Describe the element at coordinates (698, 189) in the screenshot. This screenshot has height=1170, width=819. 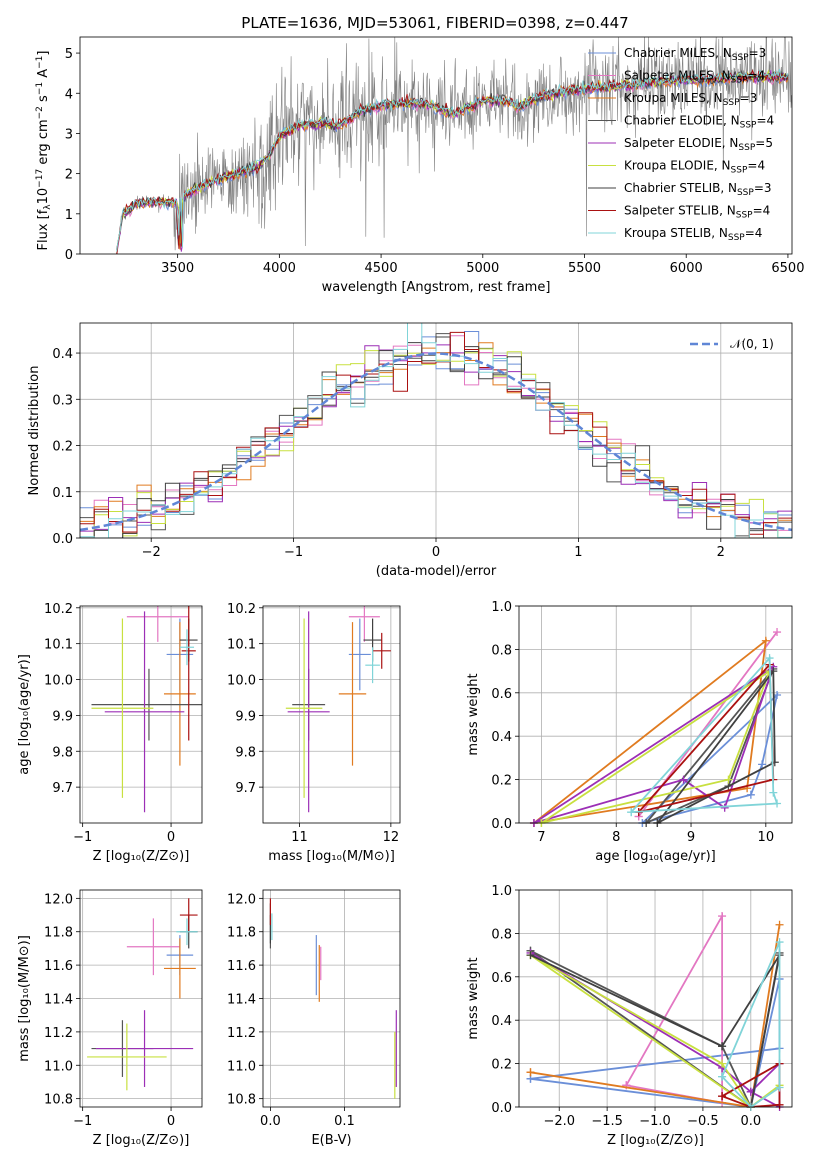
I see `legend-label: Chabrier STELIB, NSSP=3` at that location.